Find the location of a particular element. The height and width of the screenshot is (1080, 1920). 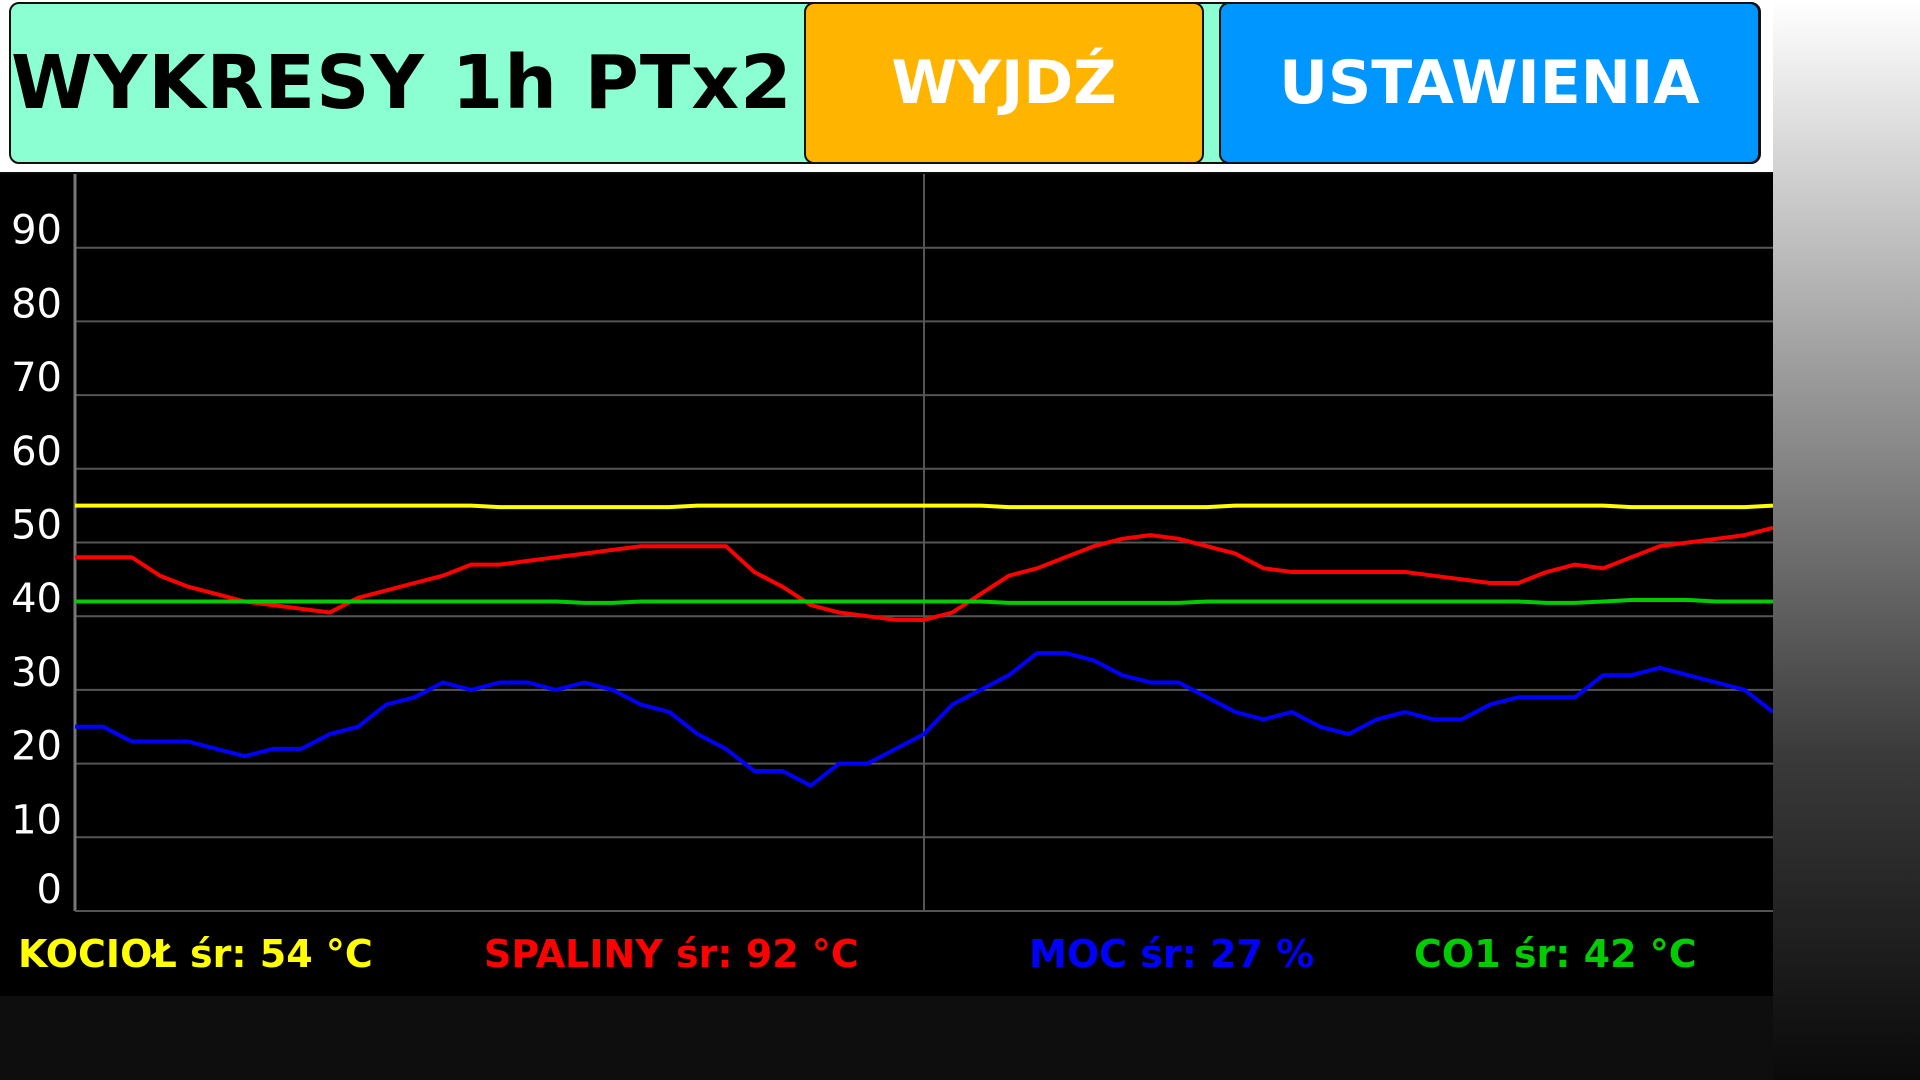

bottom-bar is located at coordinates (886, 1038).